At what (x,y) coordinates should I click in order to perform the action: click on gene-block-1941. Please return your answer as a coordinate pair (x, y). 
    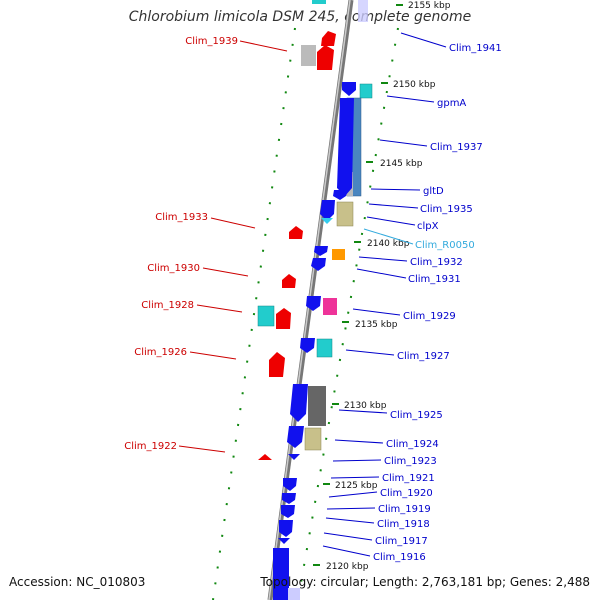
    Looking at the image, I should click on (319, 2).